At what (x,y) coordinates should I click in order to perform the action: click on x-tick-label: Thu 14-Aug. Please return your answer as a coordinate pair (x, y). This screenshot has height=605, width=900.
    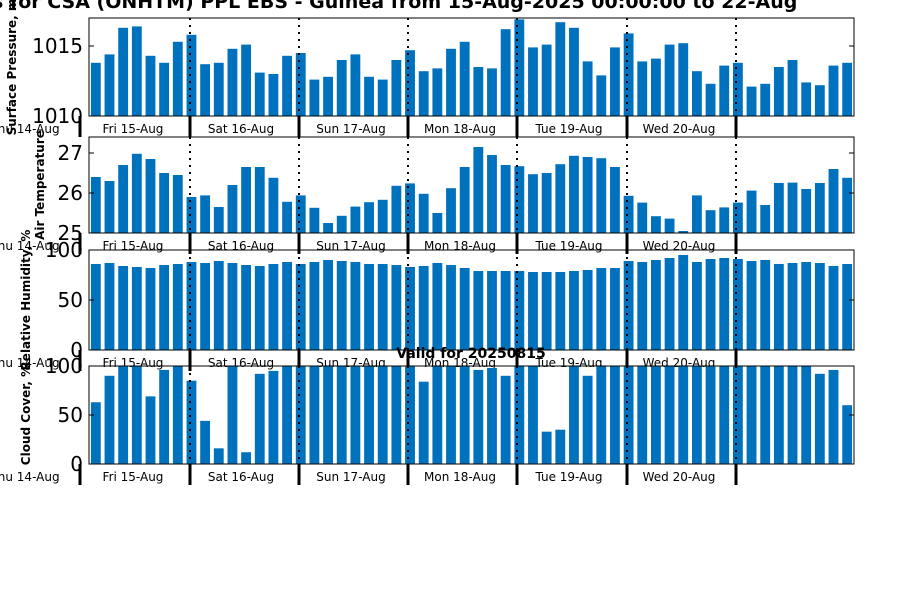
    Looking at the image, I should click on (30, 246).